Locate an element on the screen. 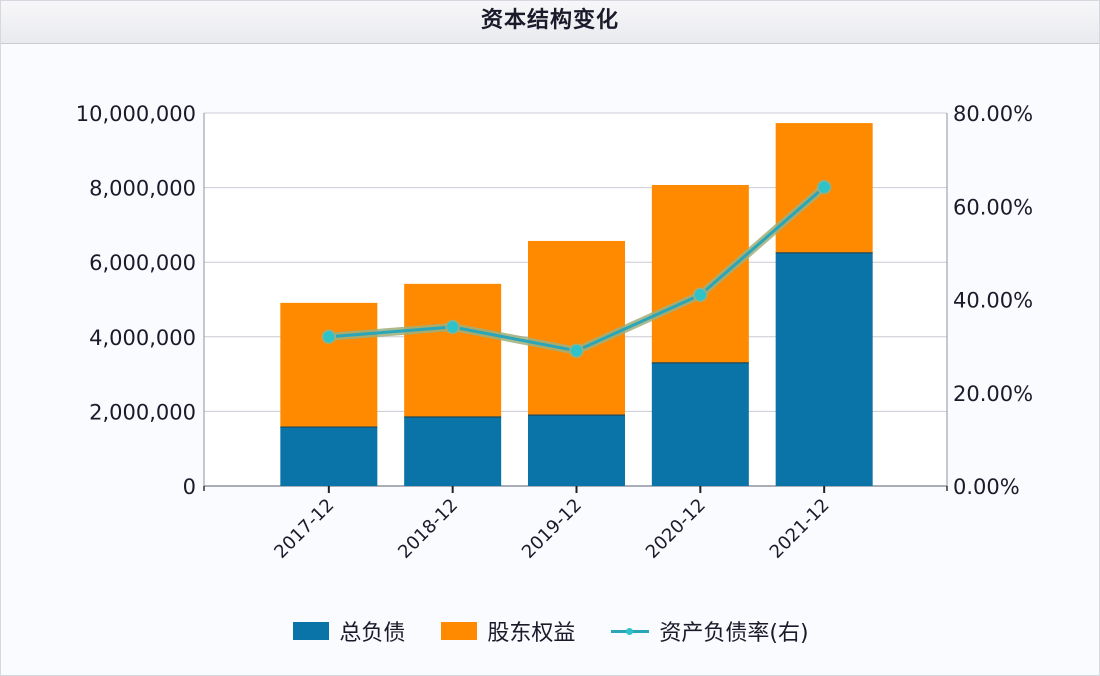  legend-label: 股东权益 is located at coordinates (531, 633).